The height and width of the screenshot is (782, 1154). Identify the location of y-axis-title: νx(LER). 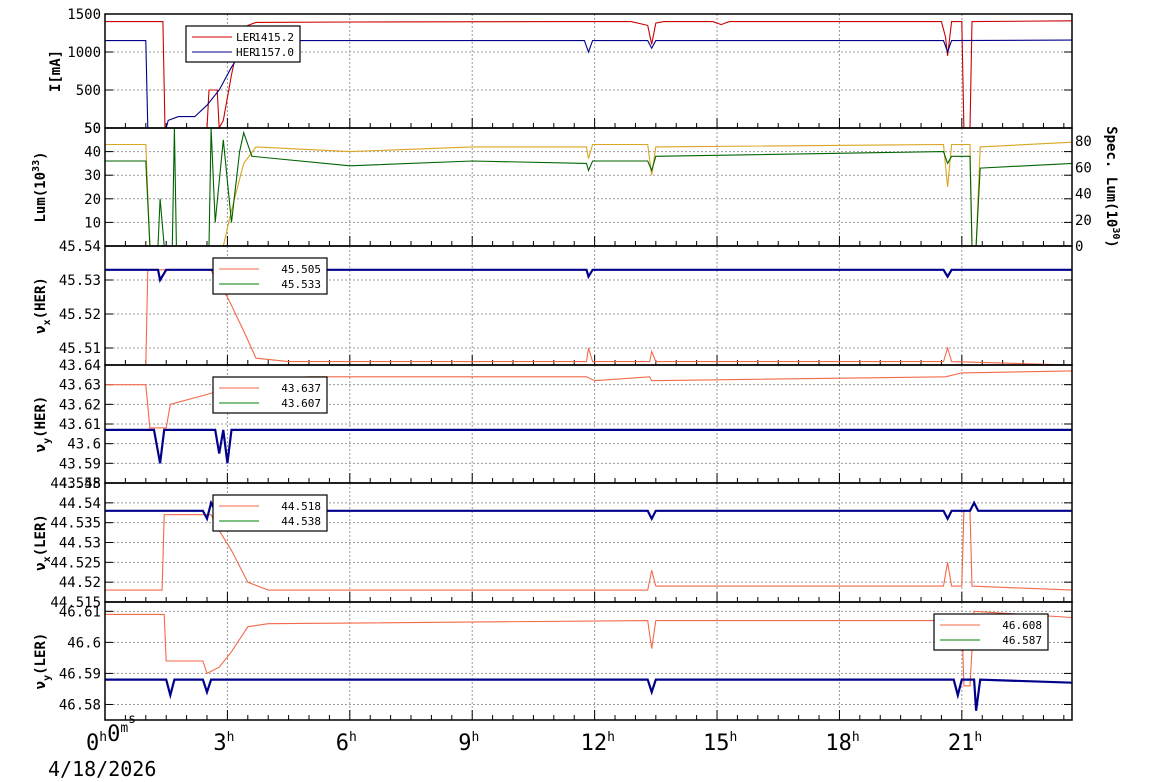
(43, 542).